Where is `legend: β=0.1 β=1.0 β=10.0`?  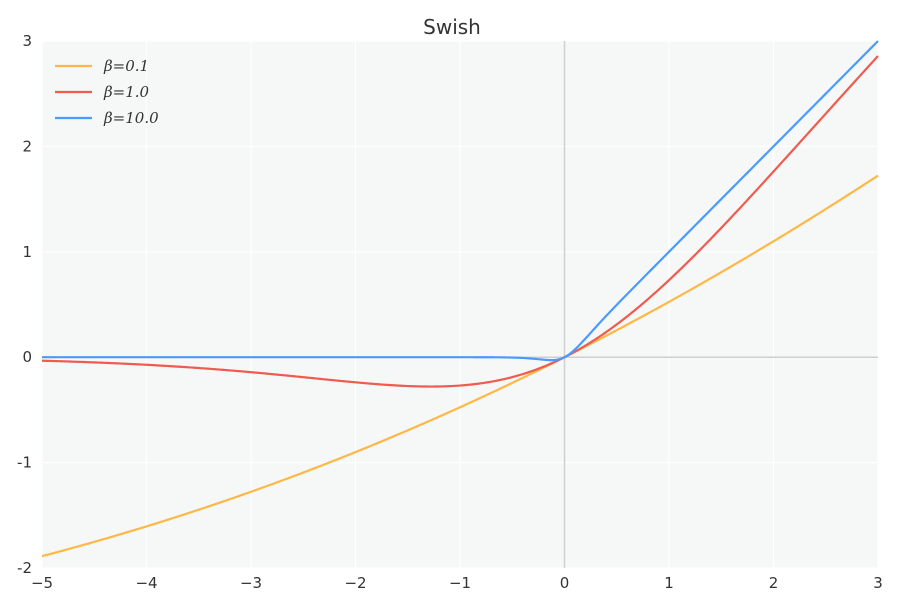
legend: β=0.1 β=1.0 β=10.0 is located at coordinates (107, 92).